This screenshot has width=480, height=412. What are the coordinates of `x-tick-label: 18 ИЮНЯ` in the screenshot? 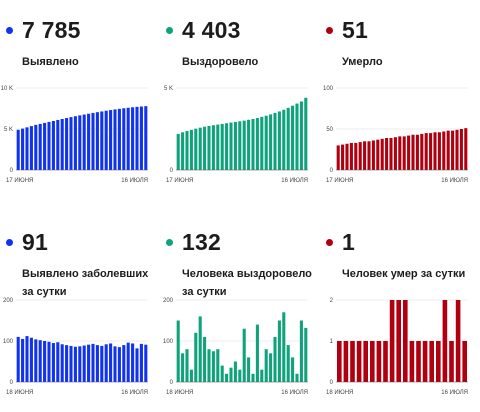 It's located at (19, 393).